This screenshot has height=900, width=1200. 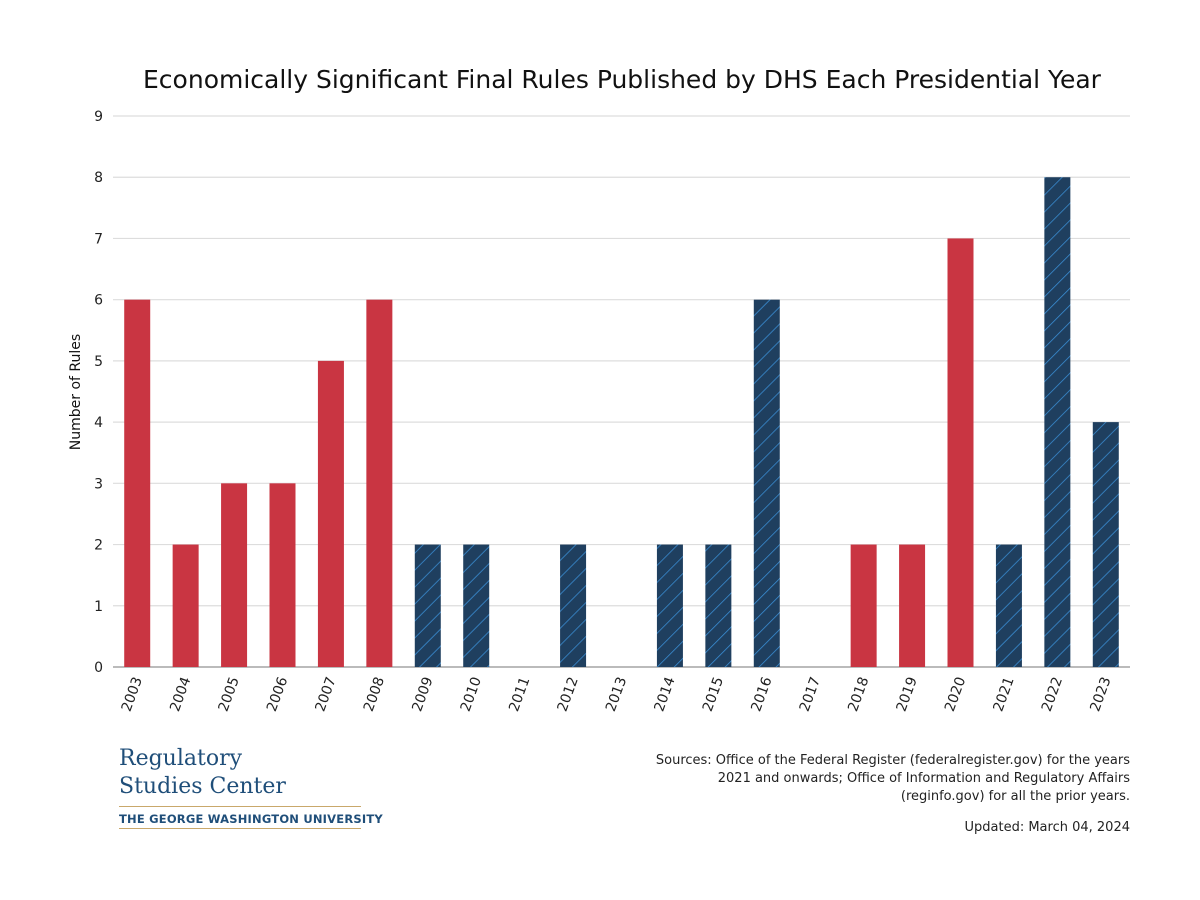 What do you see at coordinates (76, 392) in the screenshot?
I see `y-axis-label: Number of Rules` at bounding box center [76, 392].